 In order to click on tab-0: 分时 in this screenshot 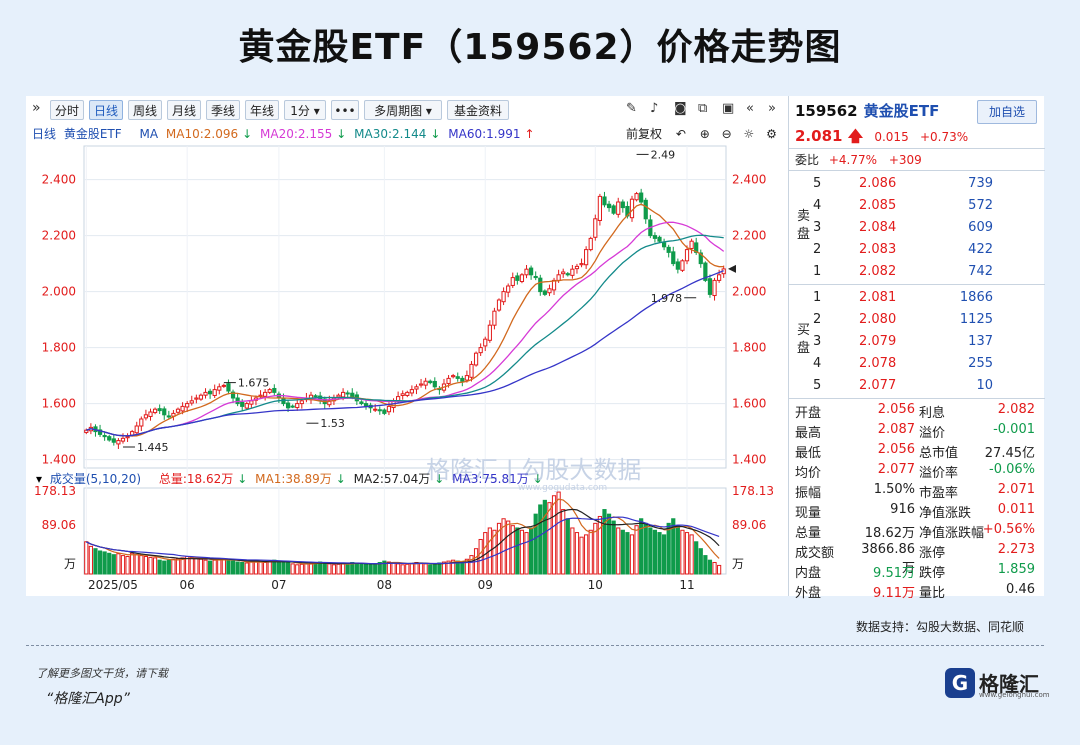, I will do `click(67, 110)`.